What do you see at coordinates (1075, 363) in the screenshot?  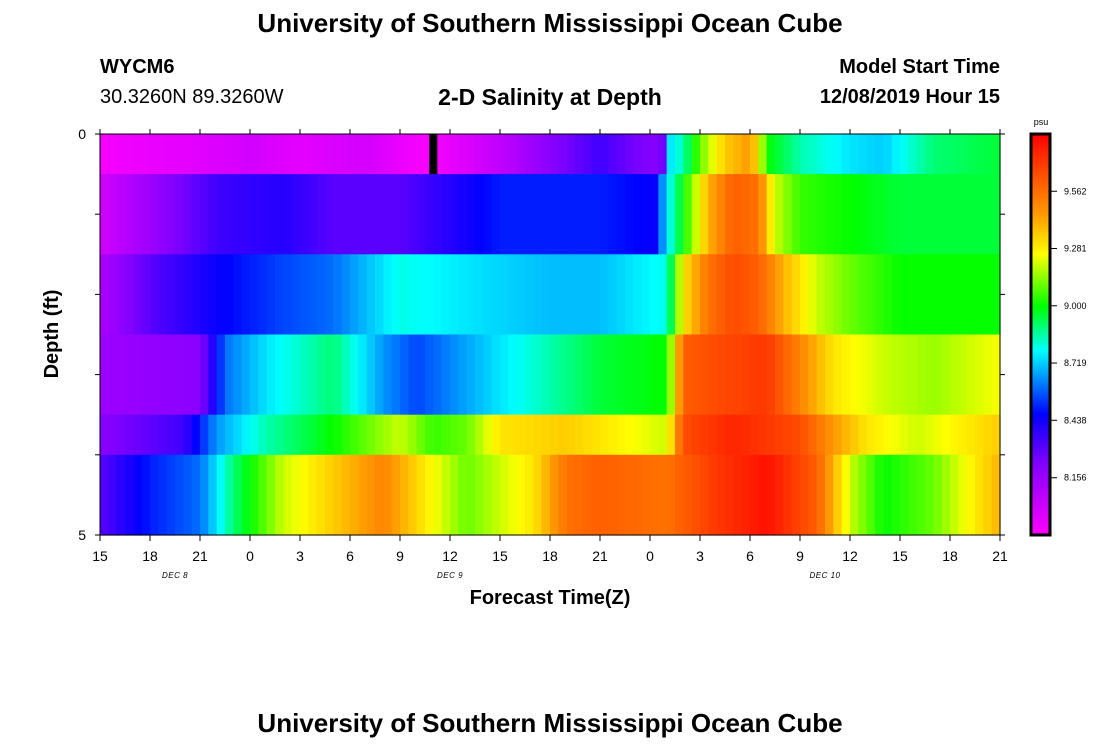 I see `colorbar-tick-label: 8.719` at bounding box center [1075, 363].